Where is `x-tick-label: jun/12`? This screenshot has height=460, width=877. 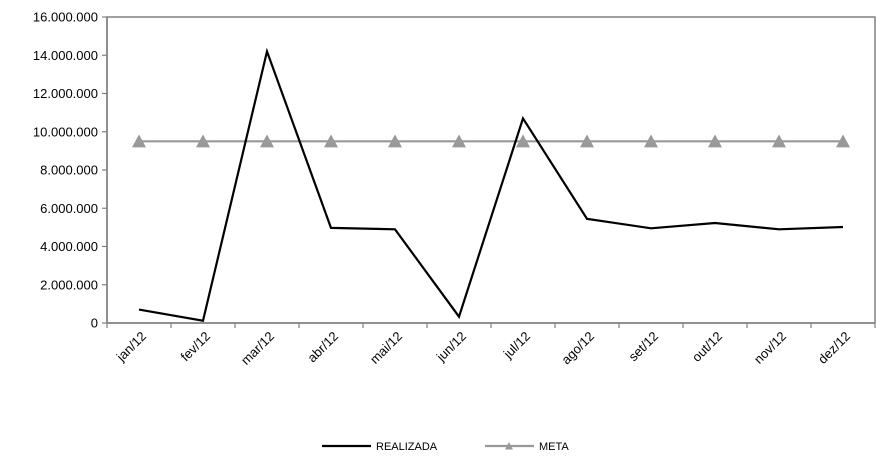
x-tick-label: jun/12 is located at coordinates (451, 347).